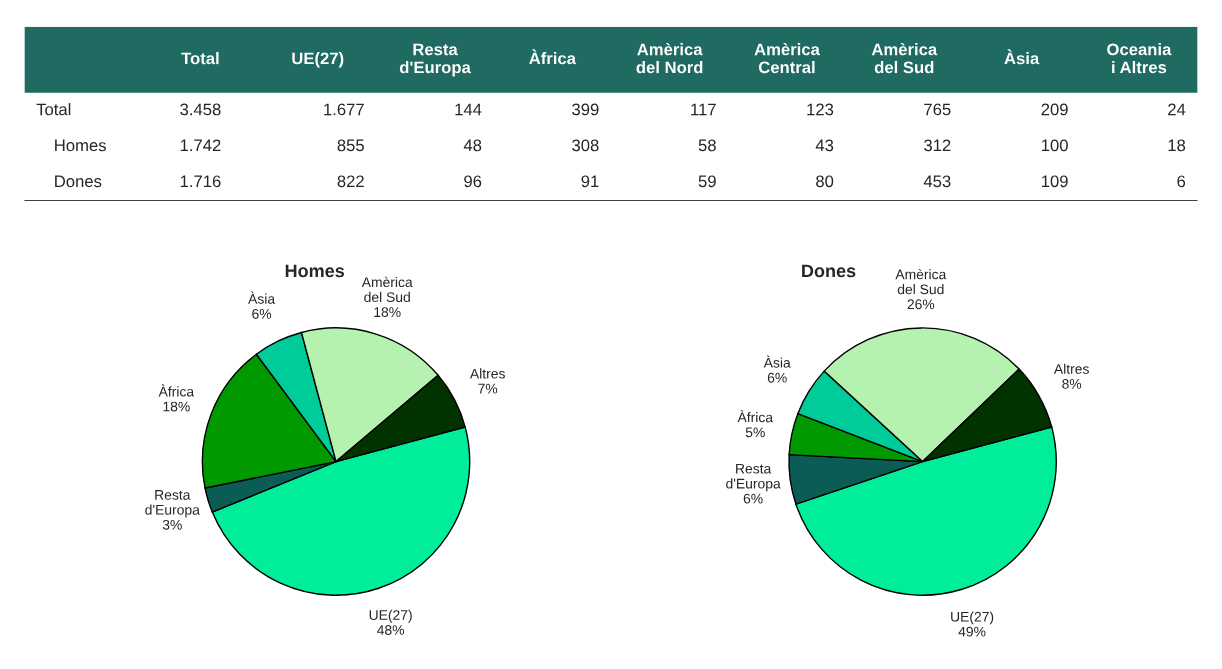 Image resolution: width=1222 pixels, height=669 pixels. Describe the element at coordinates (1177, 145) in the screenshot. I see `text: 18` at that location.